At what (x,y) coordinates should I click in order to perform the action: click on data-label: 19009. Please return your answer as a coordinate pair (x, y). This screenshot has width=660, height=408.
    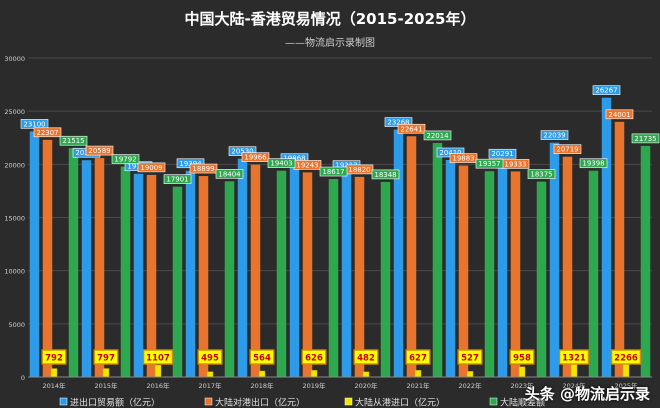
    Looking at the image, I should click on (151, 168).